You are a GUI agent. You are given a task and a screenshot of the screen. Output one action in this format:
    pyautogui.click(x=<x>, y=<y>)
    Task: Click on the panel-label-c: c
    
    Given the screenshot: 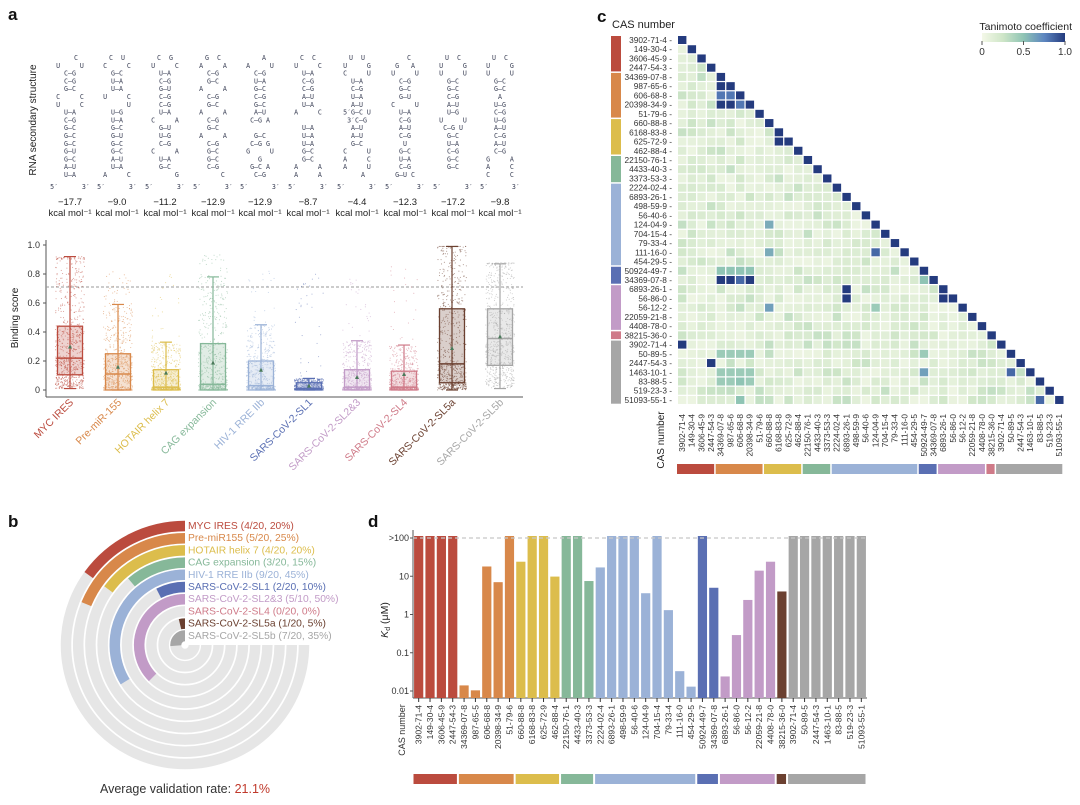 What is the action you would take?
    pyautogui.click(x=601, y=16)
    